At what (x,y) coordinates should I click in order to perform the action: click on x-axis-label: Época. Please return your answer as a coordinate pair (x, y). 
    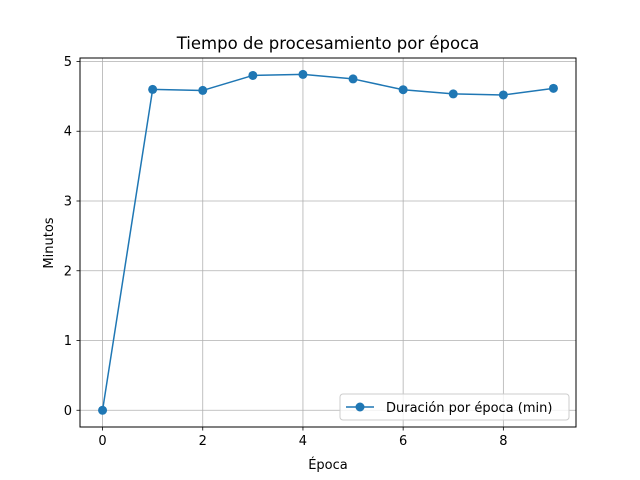
    Looking at the image, I should click on (328, 465).